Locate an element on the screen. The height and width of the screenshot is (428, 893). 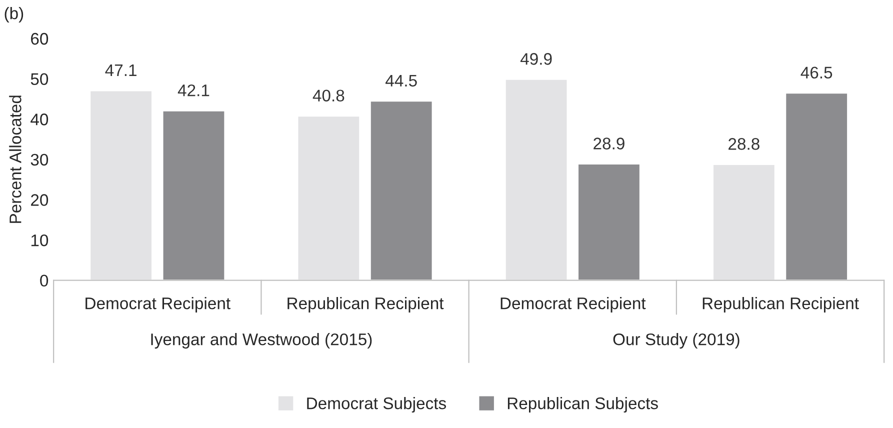
y-tick-label: 30 is located at coordinates (39, 160).